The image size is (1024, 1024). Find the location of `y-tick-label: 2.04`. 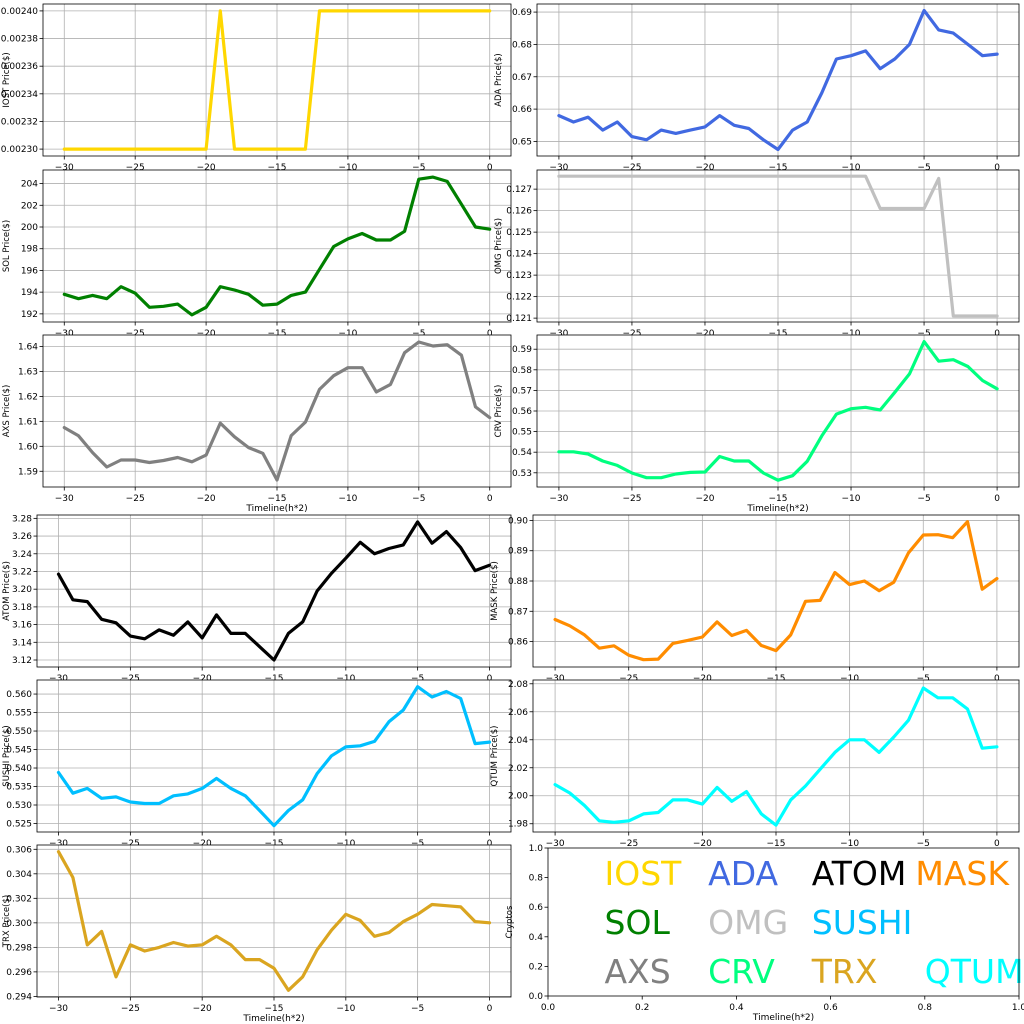

y-tick-label: 2.04 is located at coordinates (518, 741).